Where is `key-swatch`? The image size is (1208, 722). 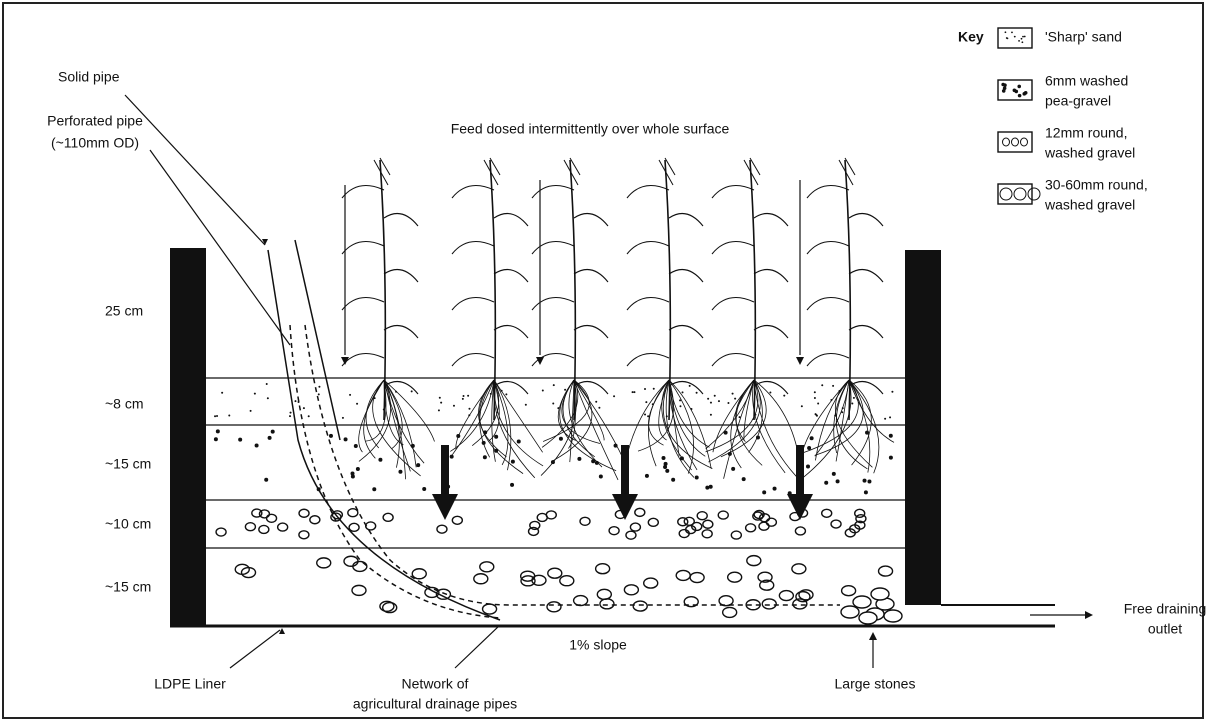
key-swatch is located at coordinates (1015, 142).